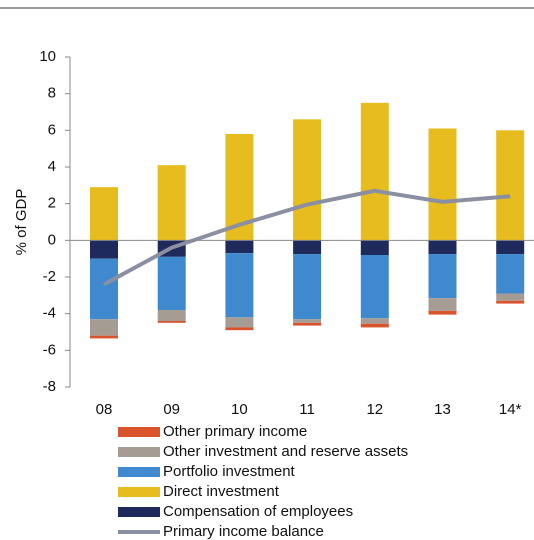 This screenshot has width=534, height=540. What do you see at coordinates (49, 386) in the screenshot?
I see `y-tick-label: -8` at bounding box center [49, 386].